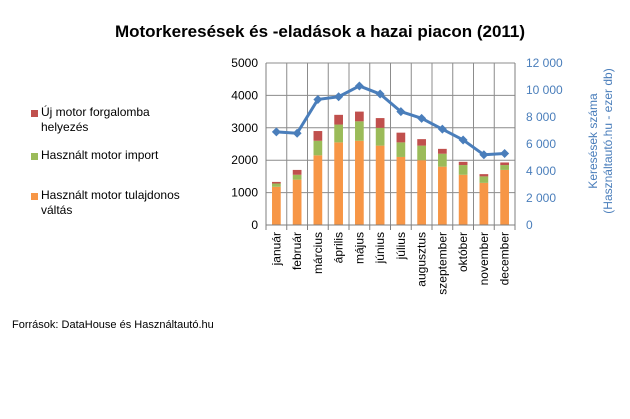 This screenshot has width=630, height=419. I want to click on x-tick-label: május, so click(359, 248).